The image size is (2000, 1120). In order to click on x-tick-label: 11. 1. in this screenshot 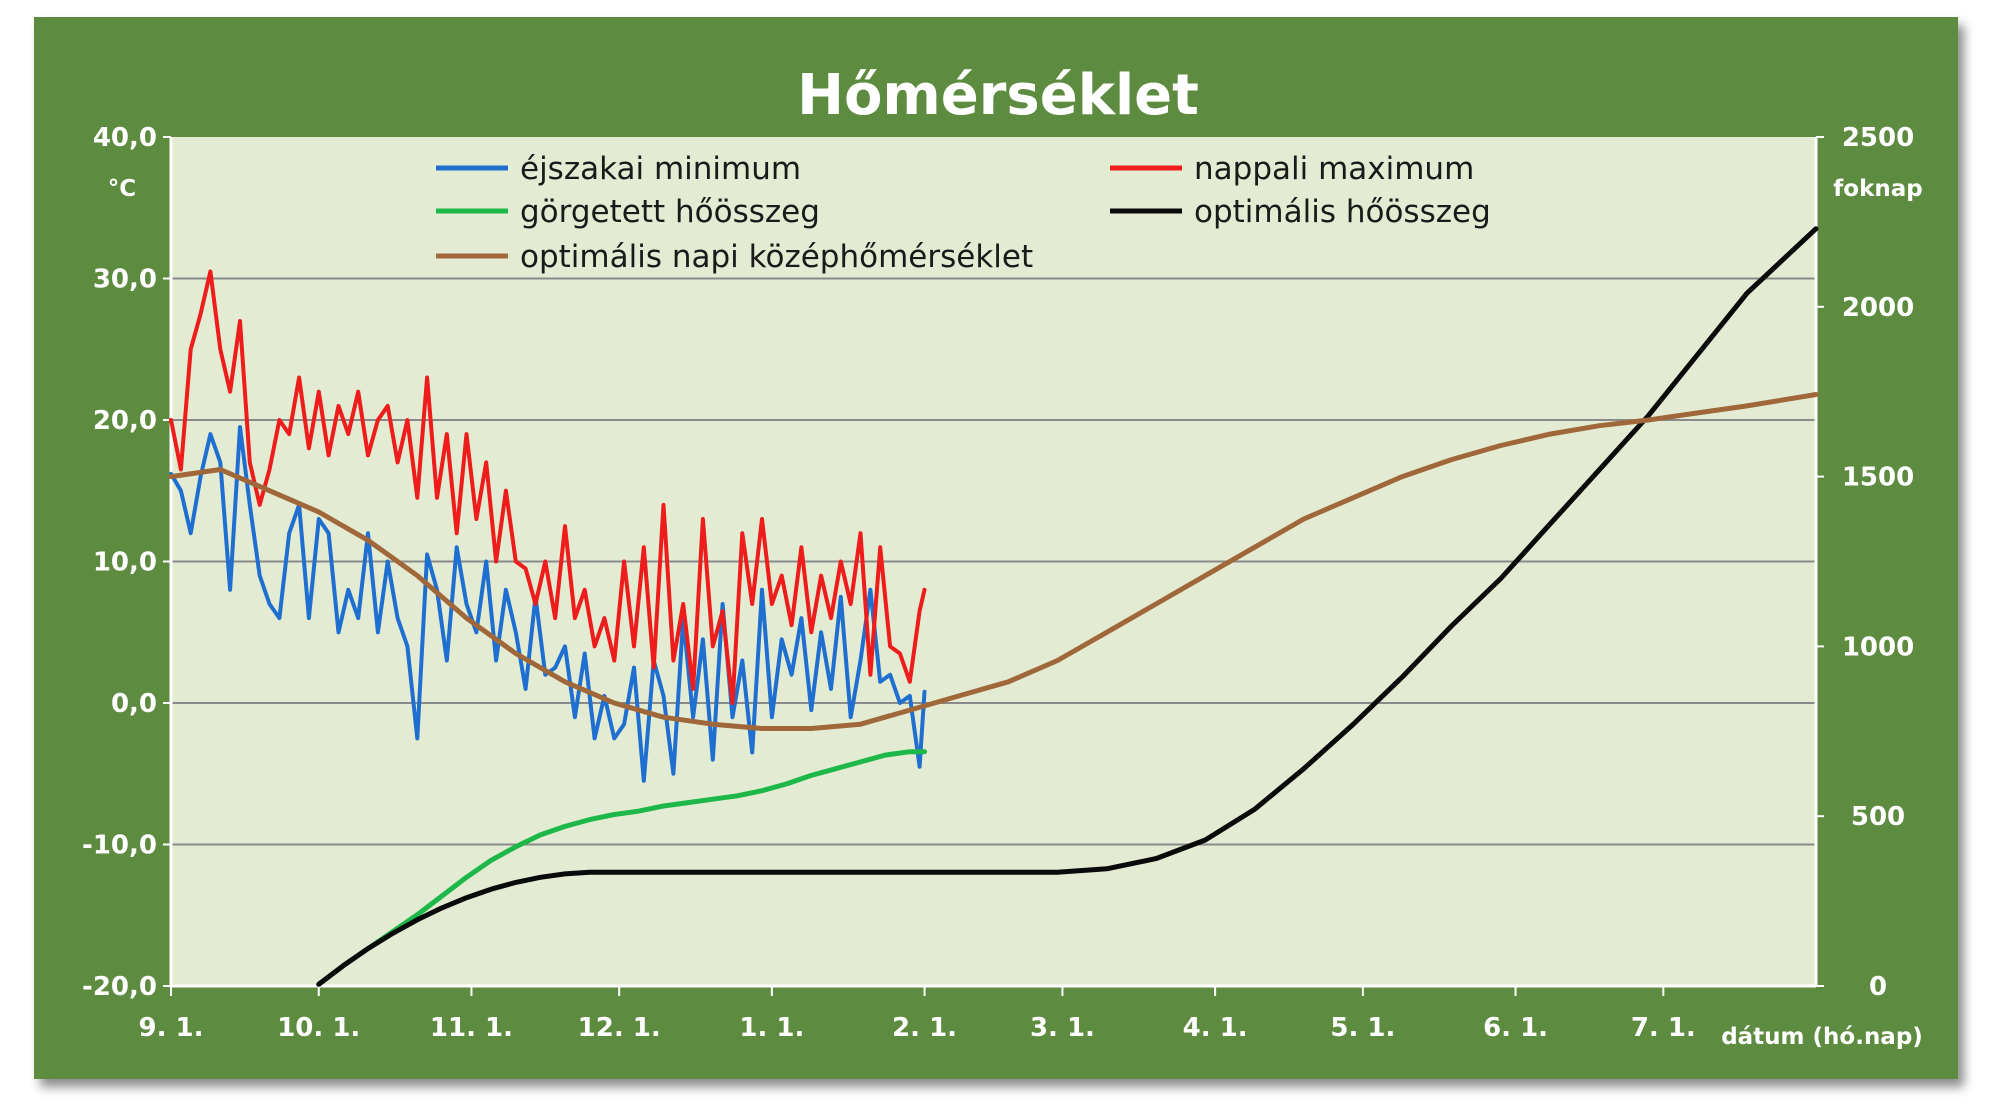, I will do `click(471, 1028)`.